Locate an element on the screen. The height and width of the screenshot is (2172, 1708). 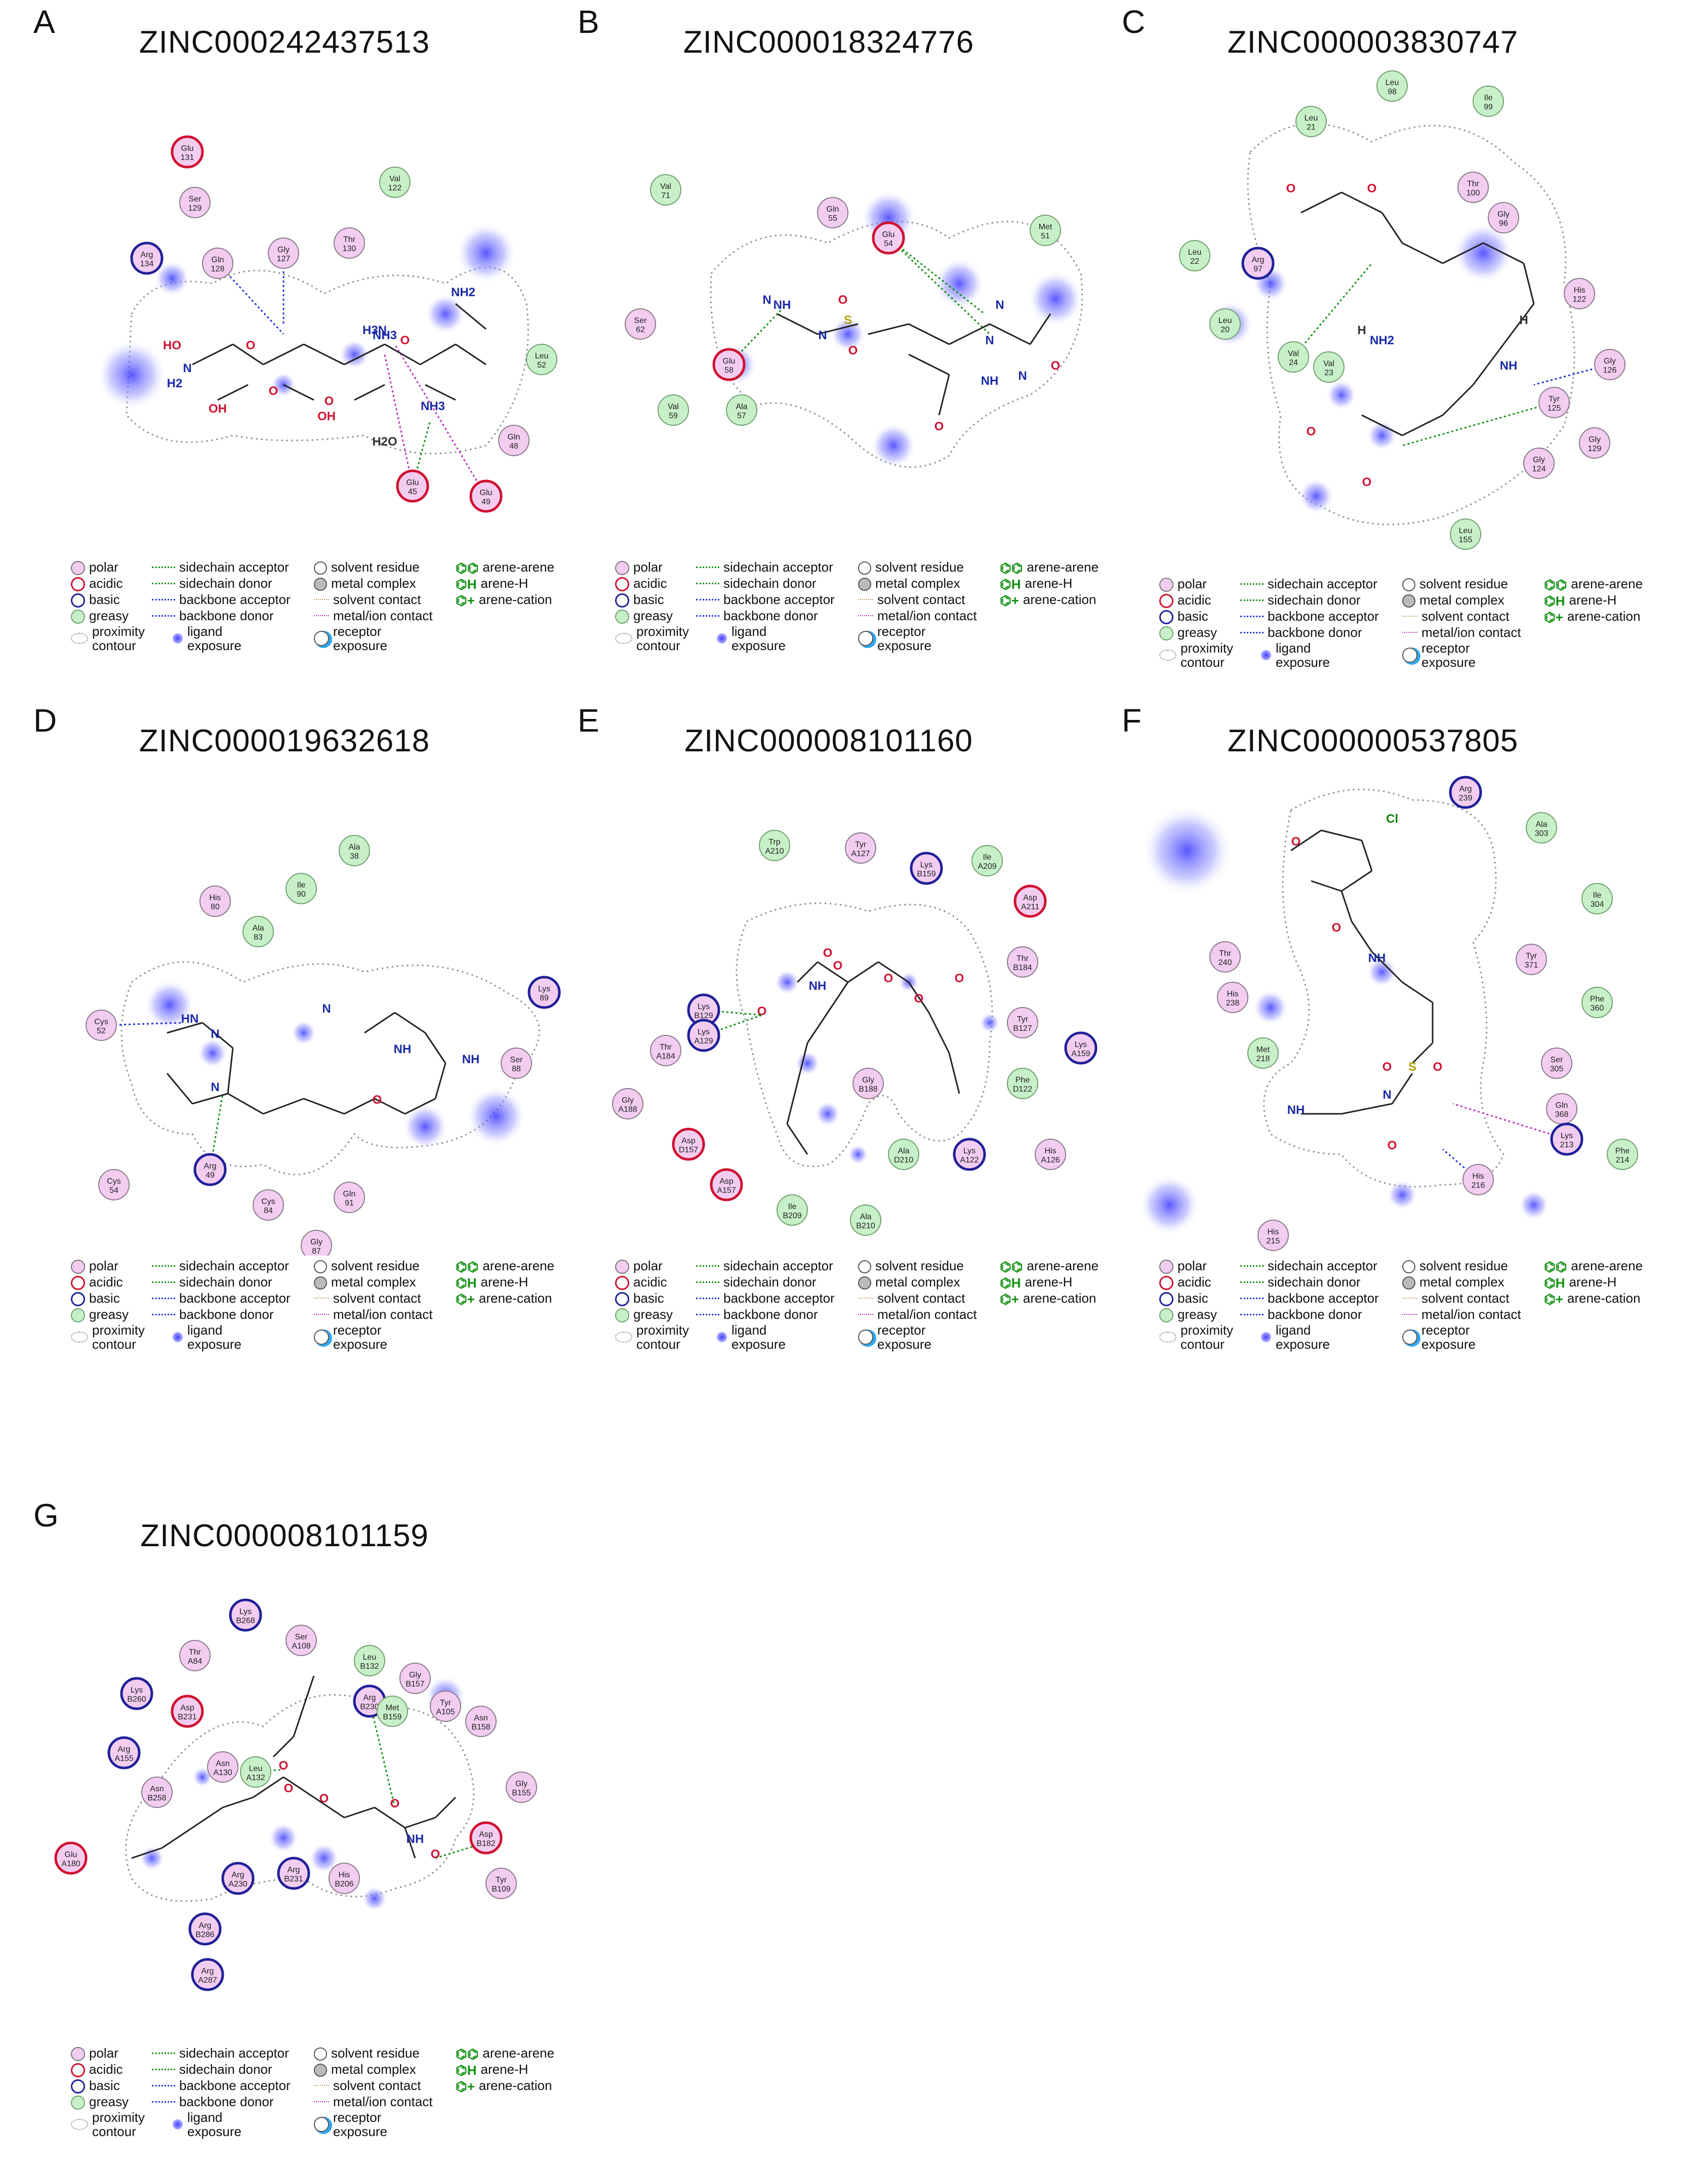
residue-number: 23 is located at coordinates (1328, 373).